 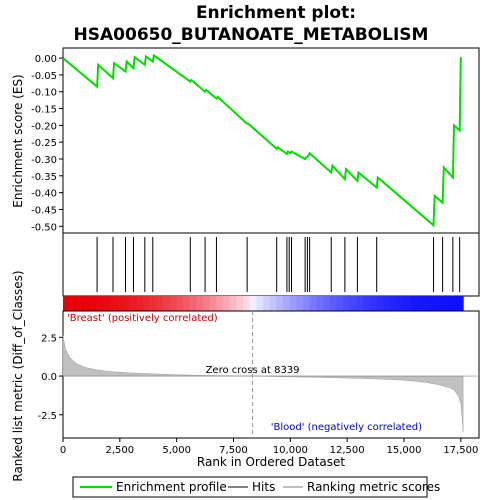 I want to click on metric-y-axis: 2.5 0.0 -2.5, so click(x=50, y=377).